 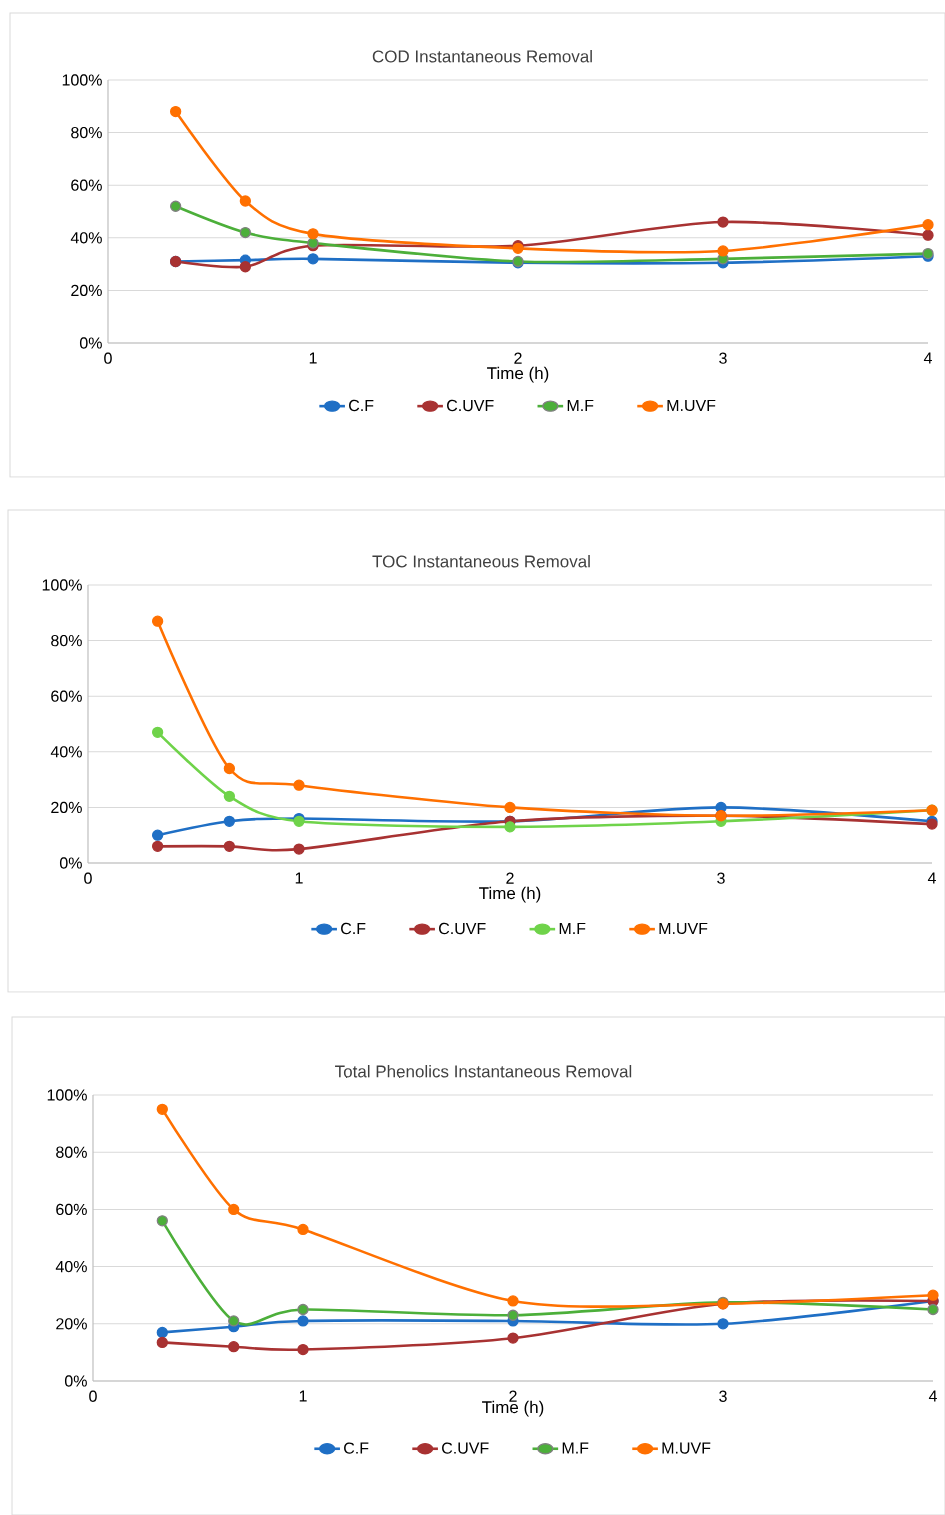 What do you see at coordinates (481, 561) in the screenshot?
I see `chart-title: TOC Instantaneous Removal` at bounding box center [481, 561].